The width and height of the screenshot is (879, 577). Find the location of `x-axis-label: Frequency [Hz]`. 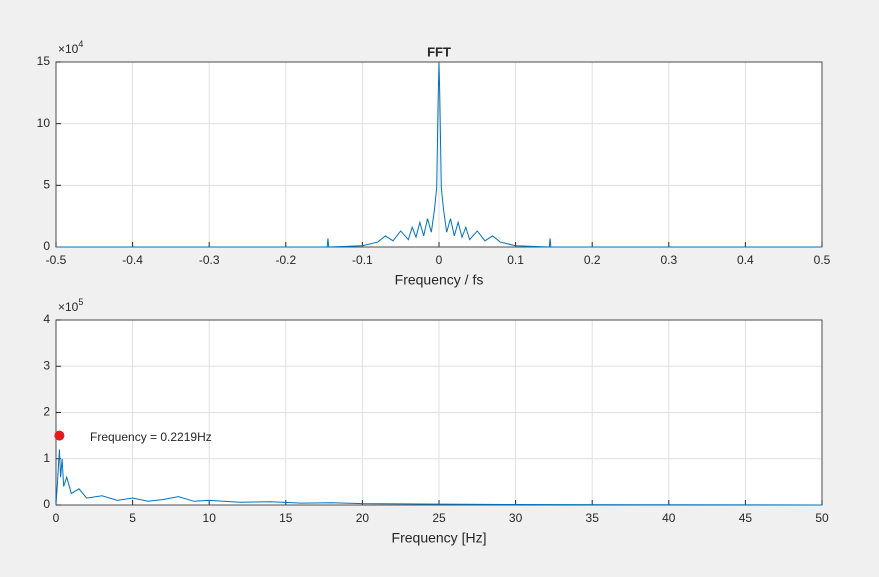

x-axis-label: Frequency [Hz] is located at coordinates (439, 538).